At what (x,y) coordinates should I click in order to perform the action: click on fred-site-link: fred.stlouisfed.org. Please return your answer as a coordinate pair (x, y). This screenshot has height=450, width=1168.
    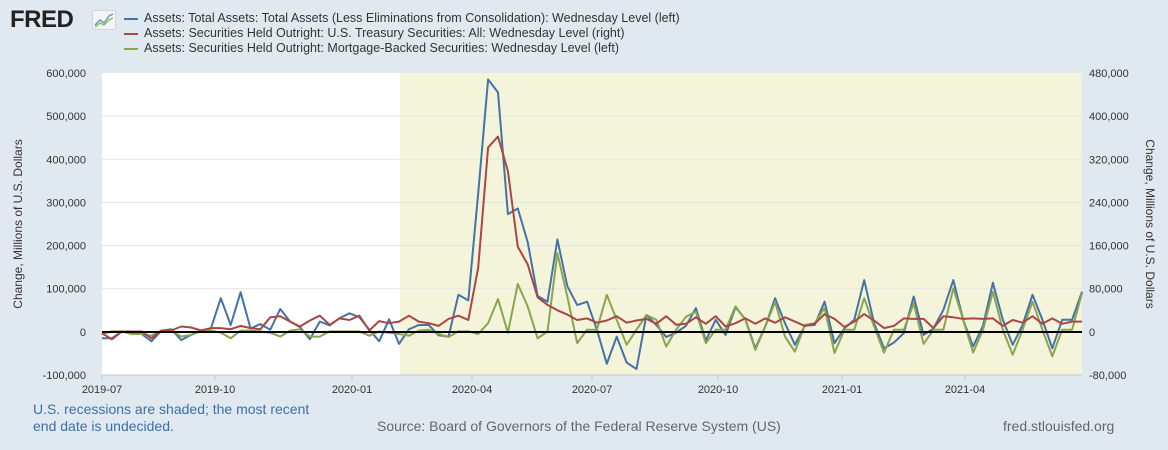
    Looking at the image, I should click on (1059, 426).